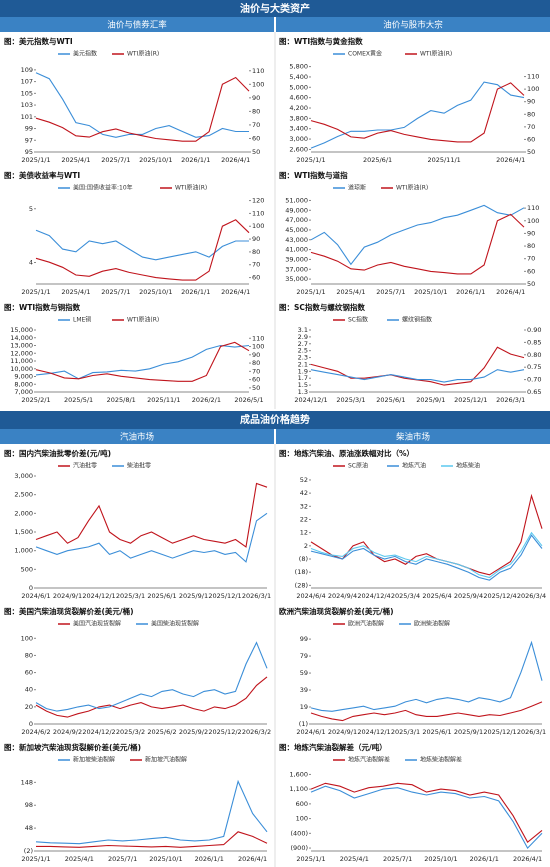 The height and width of the screenshot is (867, 550). What do you see at coordinates (440, 859) in the screenshot?
I see `x-tick-label: 2025/10/1` at bounding box center [440, 859].